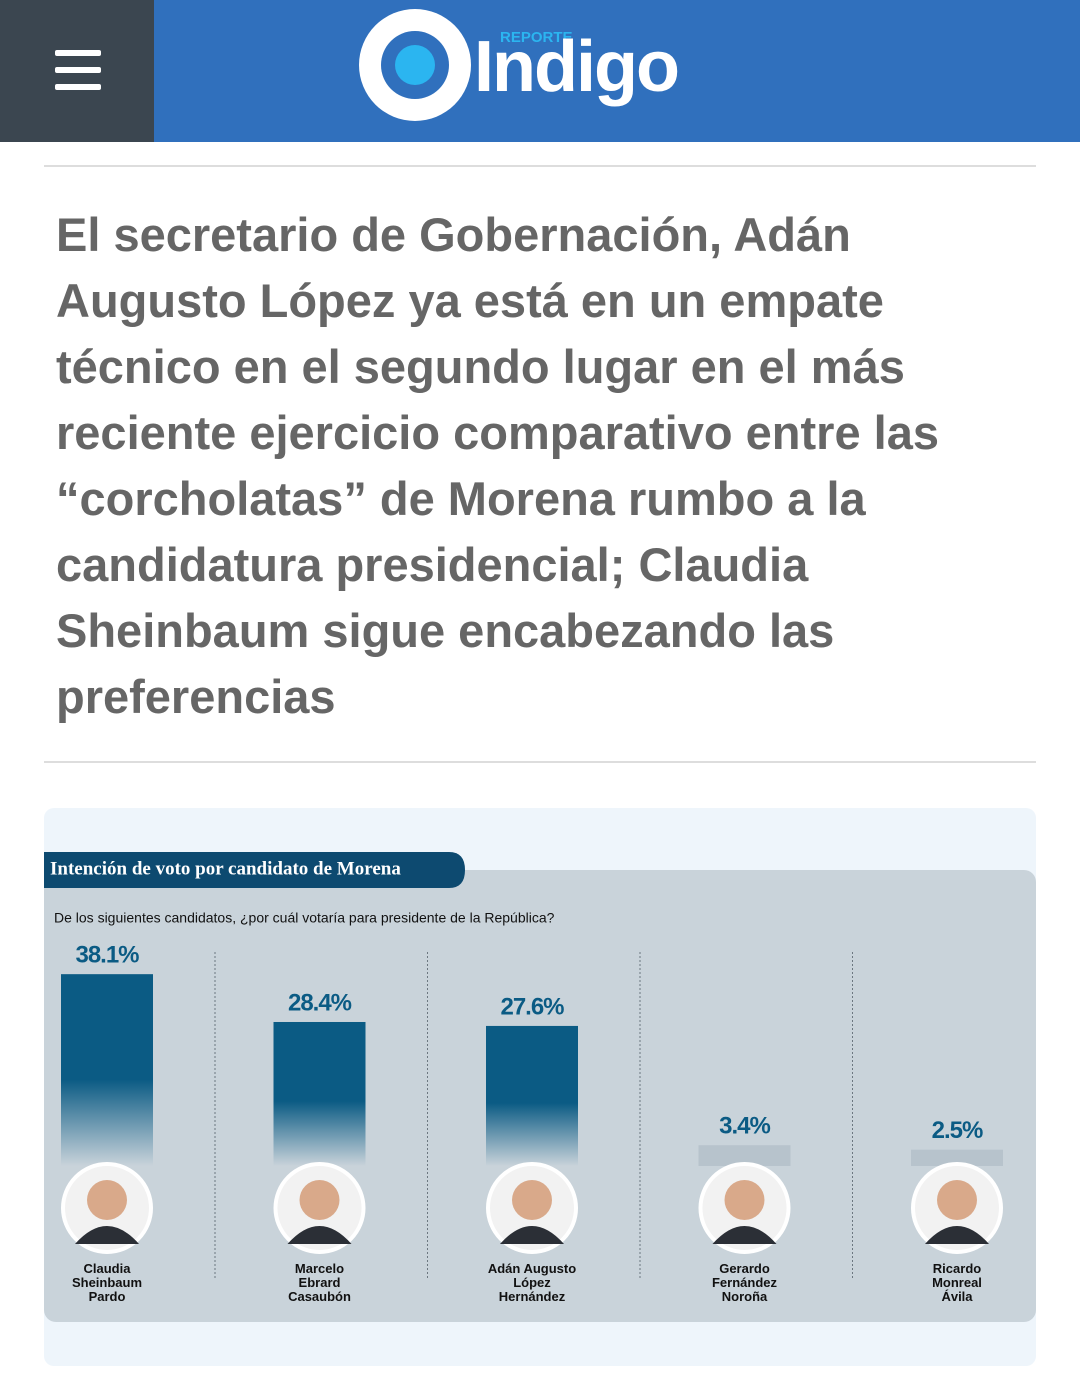 Image resolution: width=1080 pixels, height=1398 pixels. What do you see at coordinates (745, 1282) in the screenshot?
I see `candidate-name: Gerardo Fernández Noroña` at bounding box center [745, 1282].